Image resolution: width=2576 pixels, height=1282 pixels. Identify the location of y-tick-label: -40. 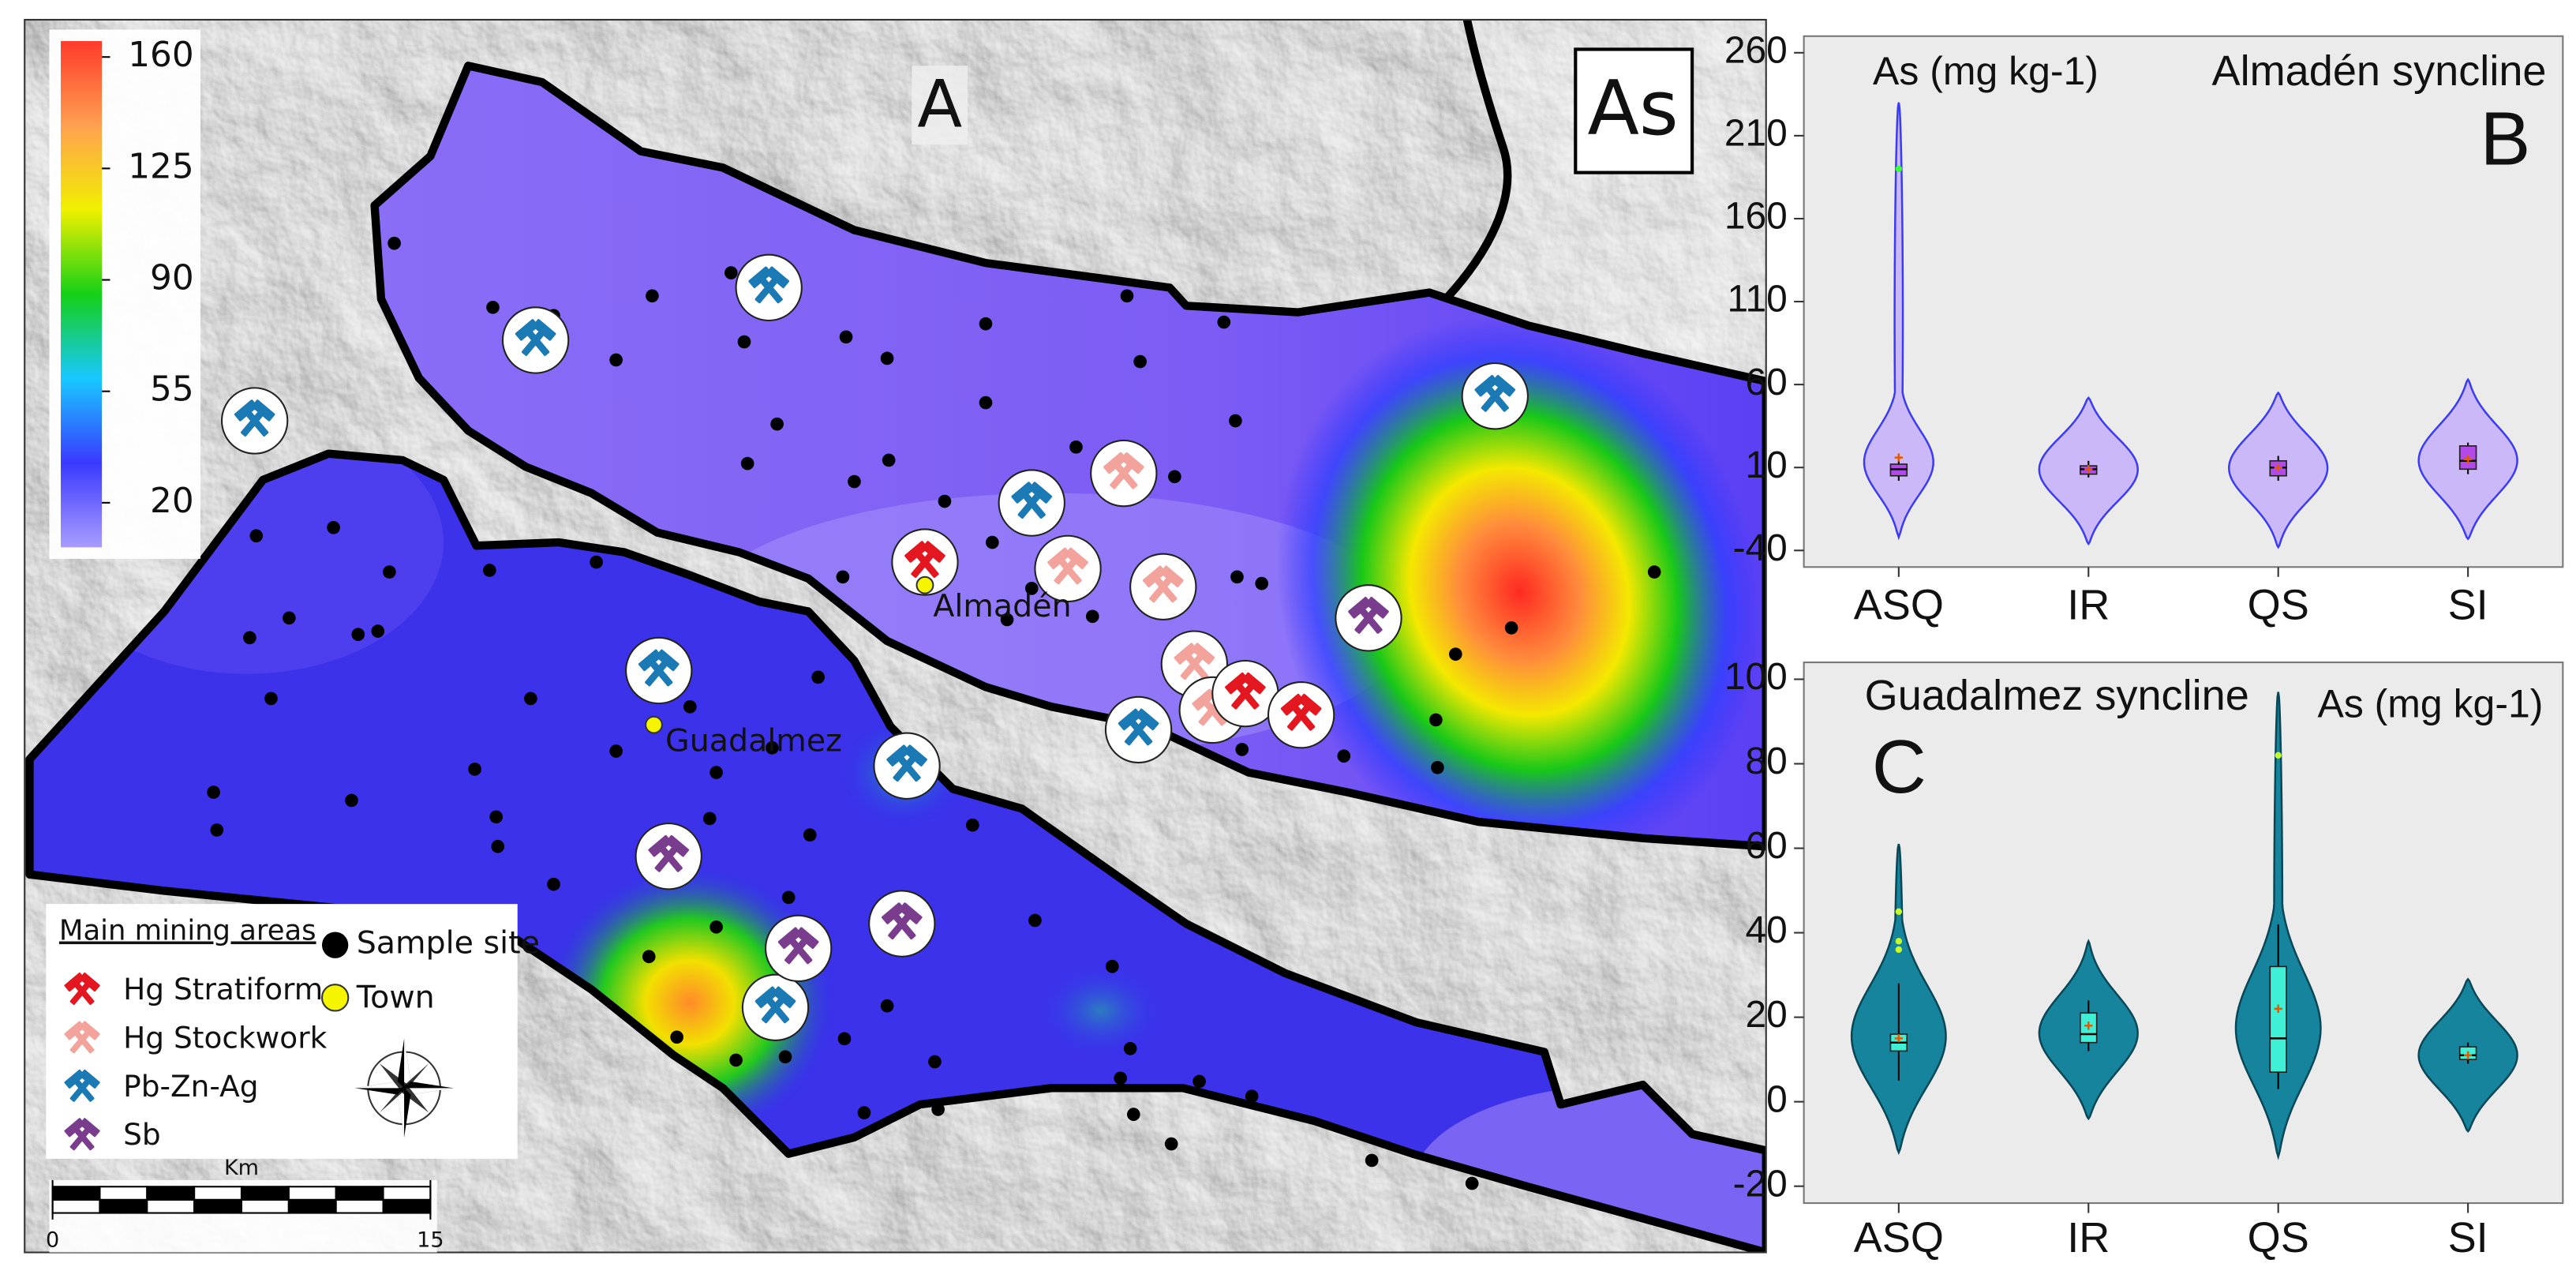
(1760, 548).